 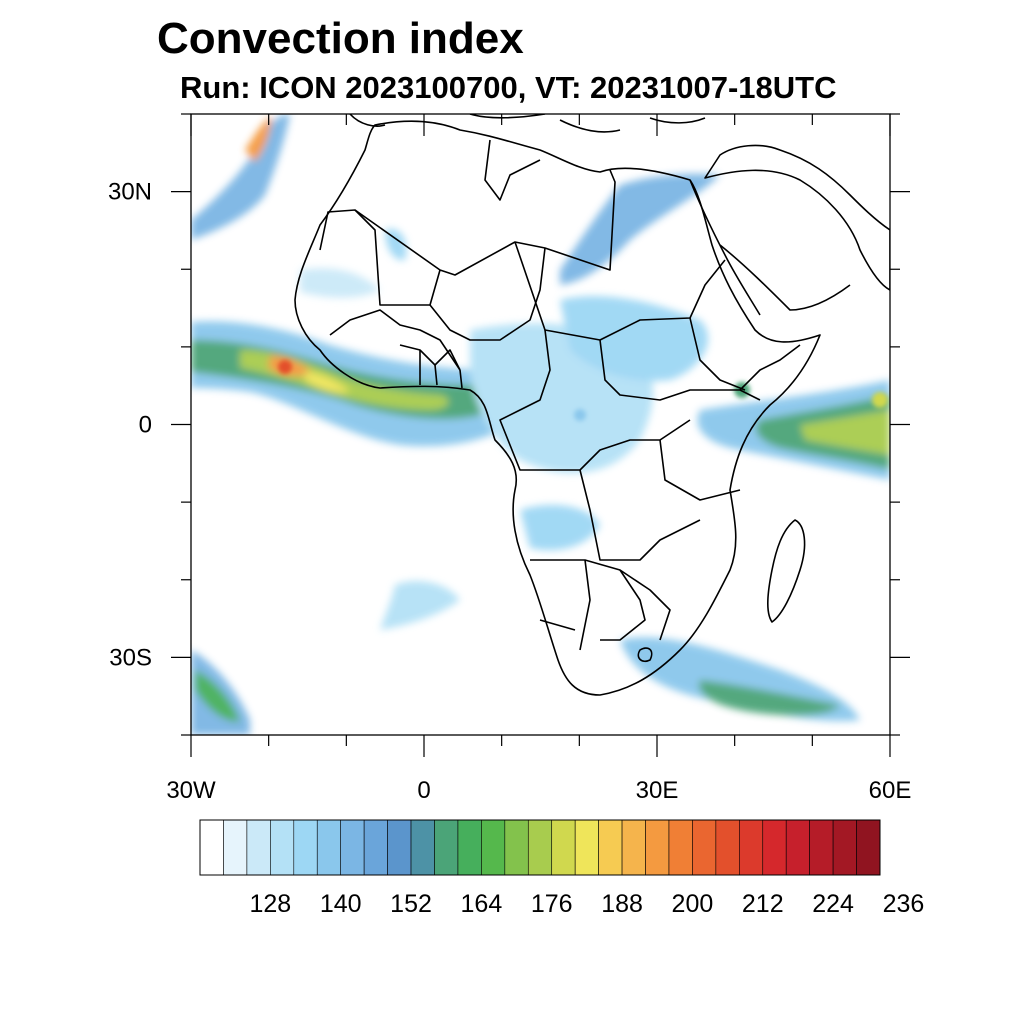 What do you see at coordinates (191, 790) in the screenshot?
I see `x-tick-label: 30W` at bounding box center [191, 790].